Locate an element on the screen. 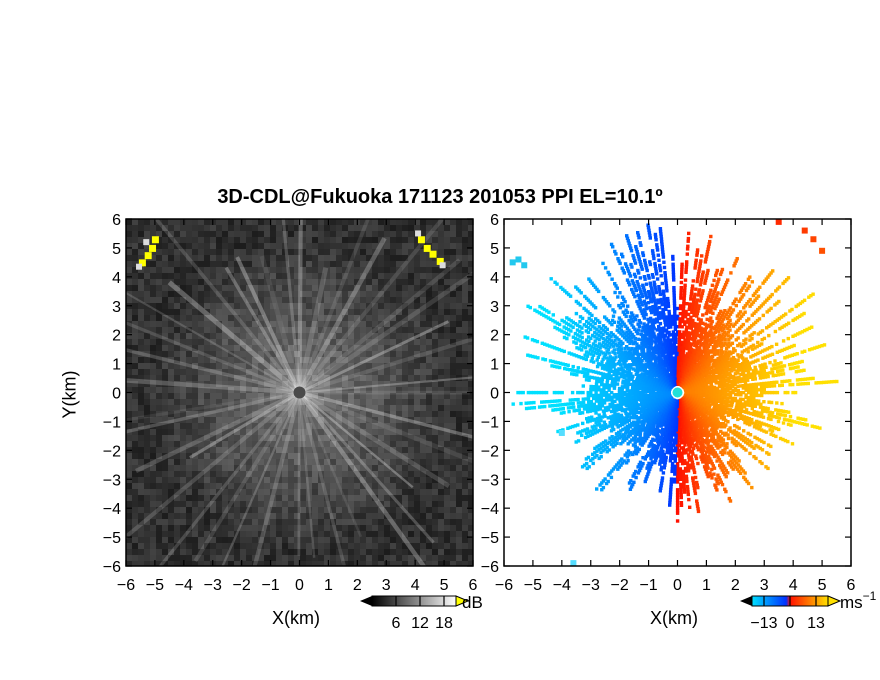 The height and width of the screenshot is (680, 880). snr-ray is located at coordinates (213, 371).